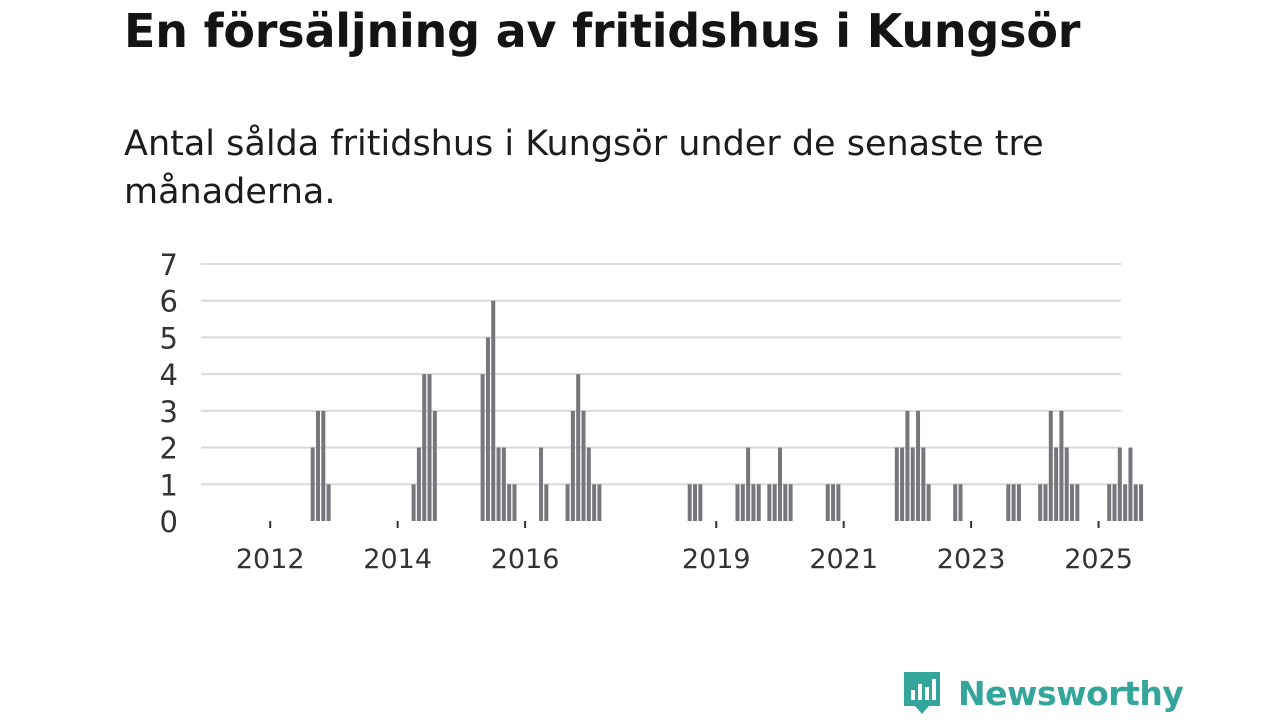  I want to click on y-tick-label: 2, so click(169, 449).